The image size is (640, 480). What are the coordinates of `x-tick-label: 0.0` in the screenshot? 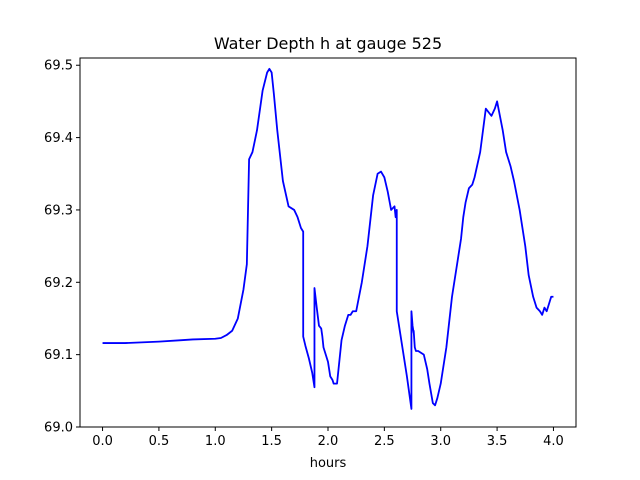 It's located at (102, 441).